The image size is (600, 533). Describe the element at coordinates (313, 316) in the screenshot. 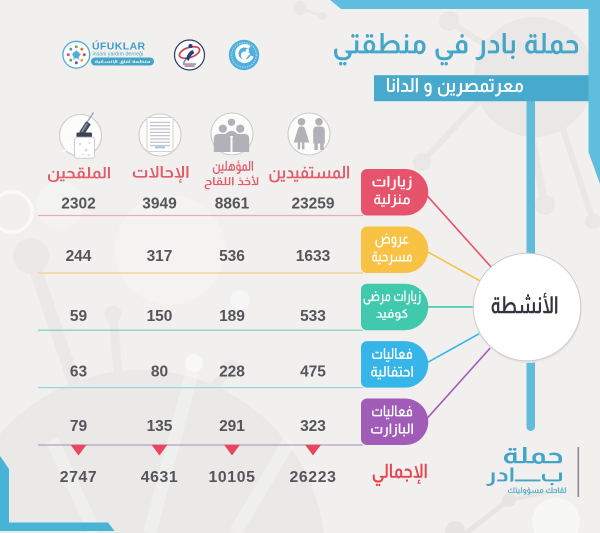

I see `svg-text: 533` at that location.